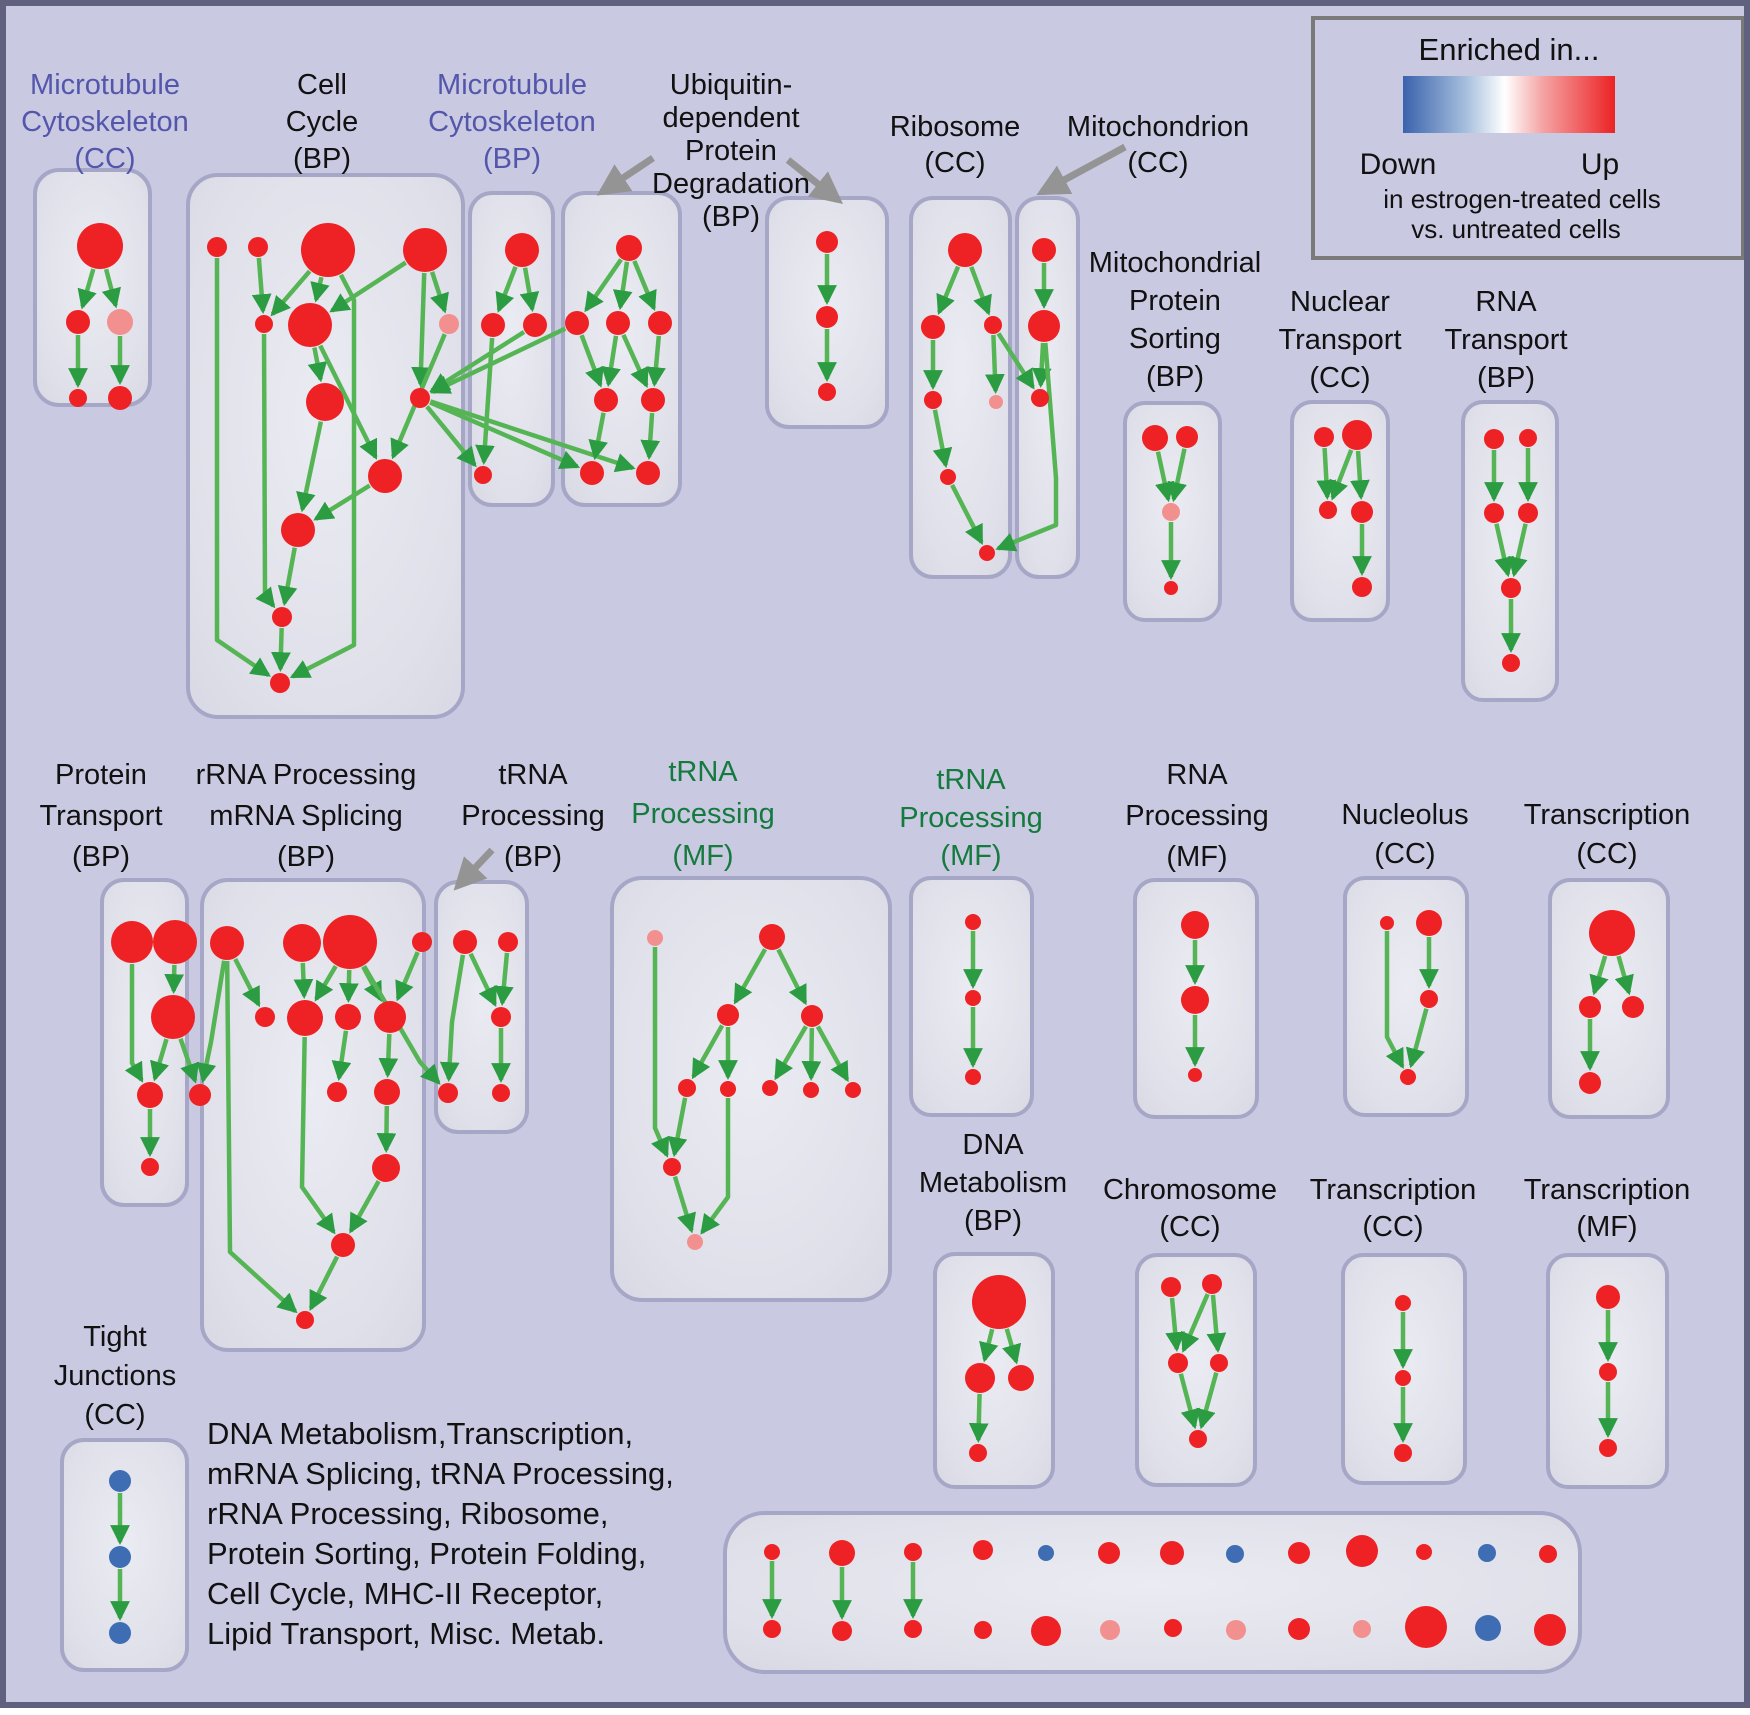  I want to click on cluster-label-transcription-mf: Transcription (MF), so click(1607, 1208).